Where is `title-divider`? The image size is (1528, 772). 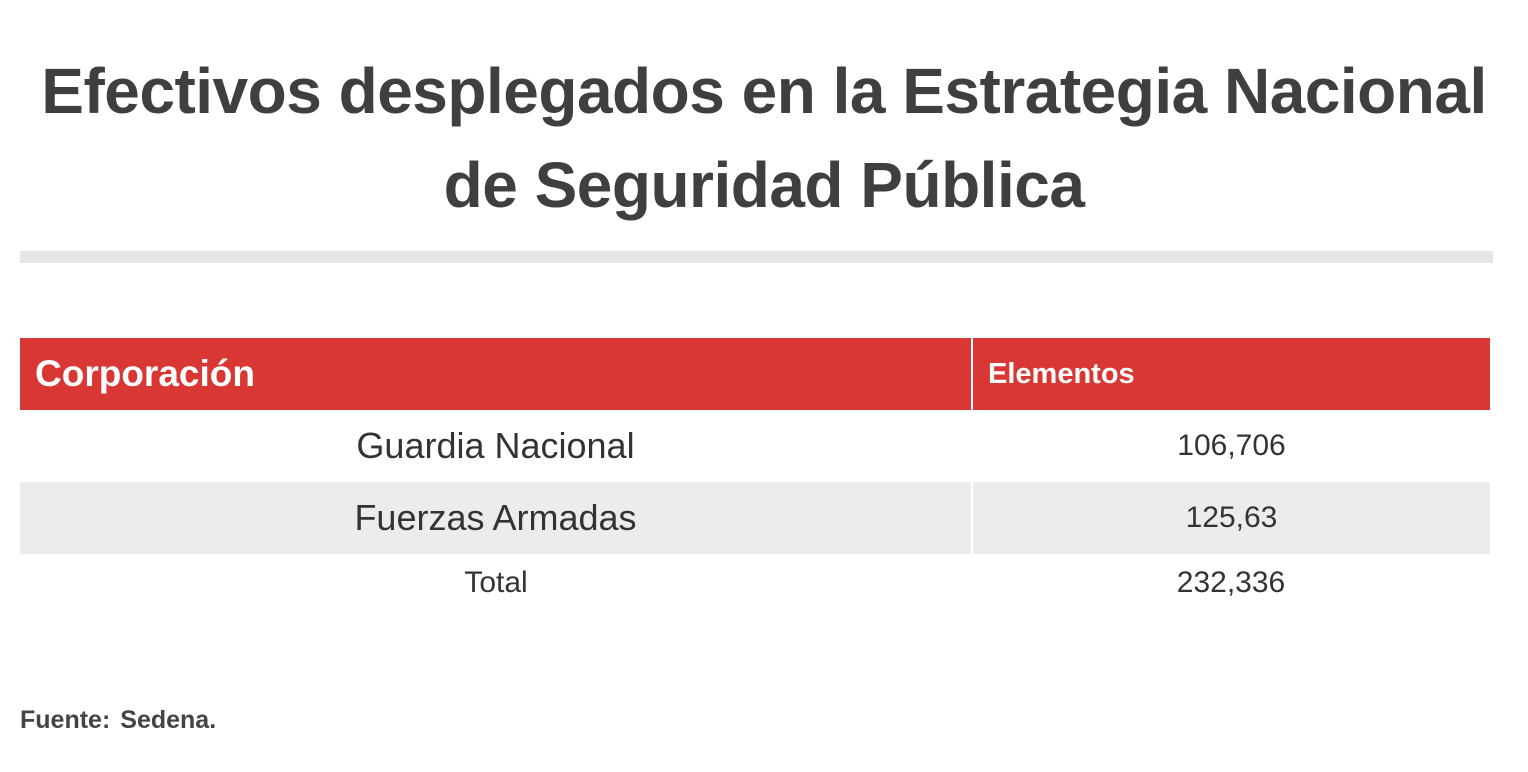 title-divider is located at coordinates (756, 257).